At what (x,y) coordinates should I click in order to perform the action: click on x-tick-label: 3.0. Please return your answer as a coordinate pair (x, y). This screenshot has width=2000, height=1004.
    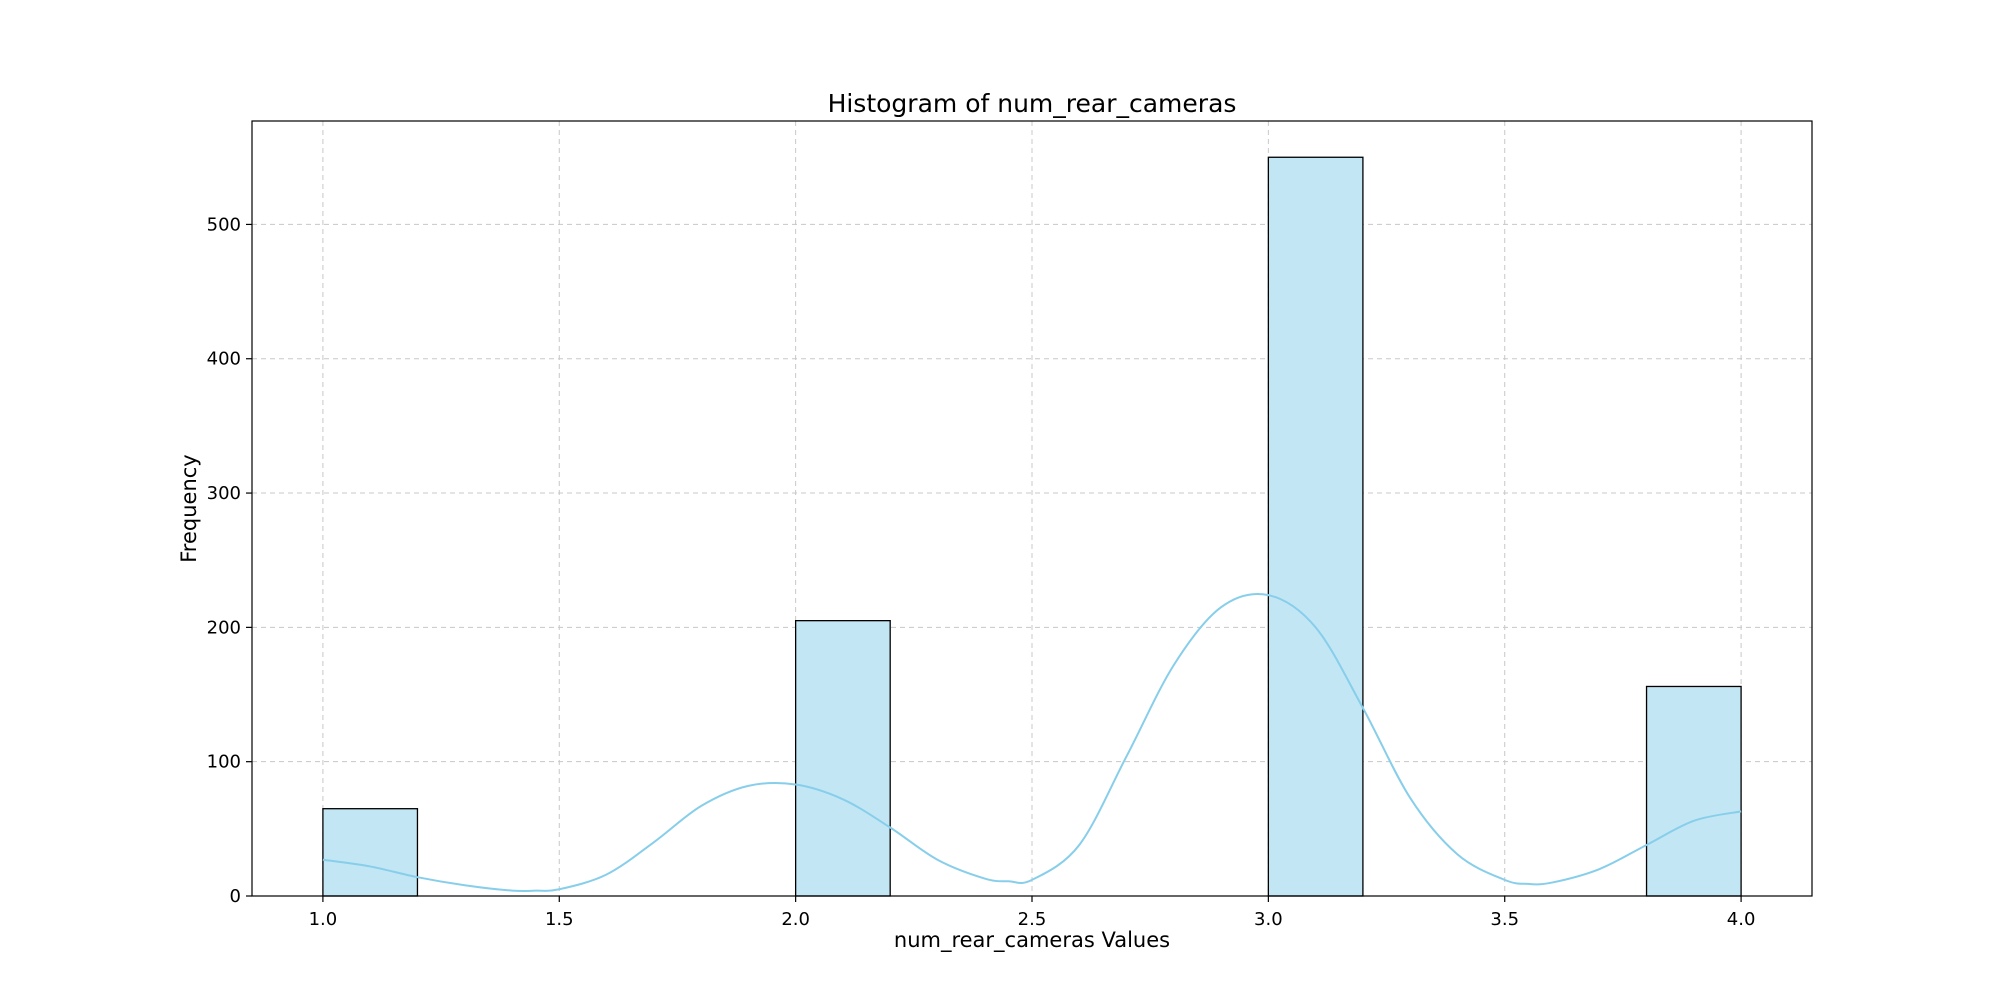
    Looking at the image, I should click on (1268, 919).